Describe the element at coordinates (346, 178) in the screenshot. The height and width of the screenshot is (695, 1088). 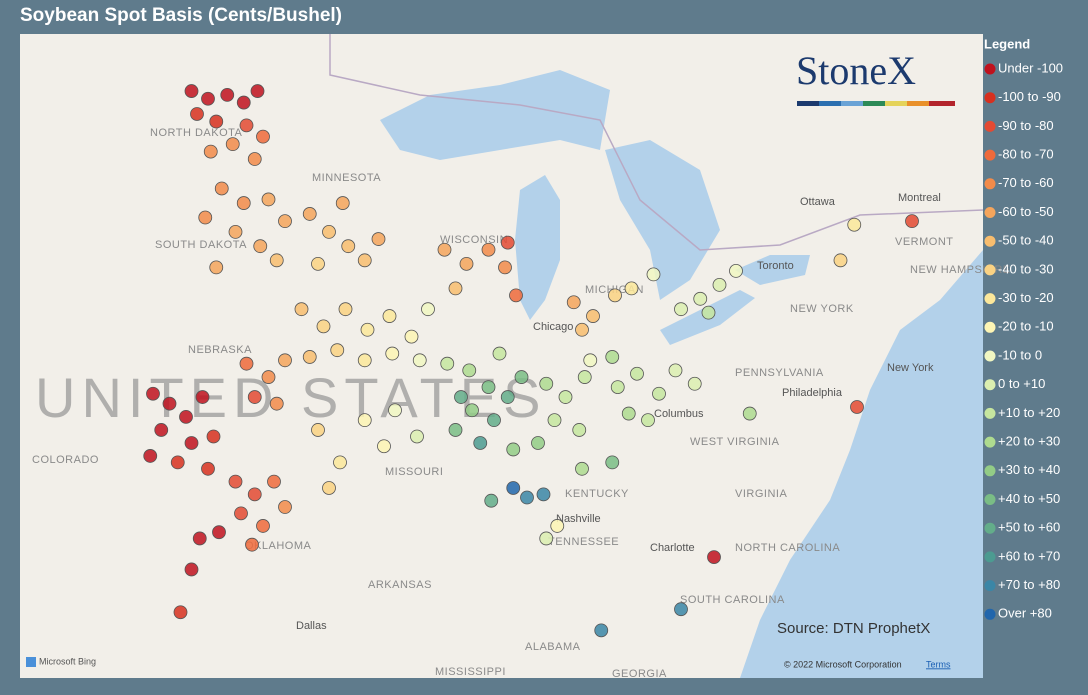
I see `map-label: MINNESOTA` at that location.